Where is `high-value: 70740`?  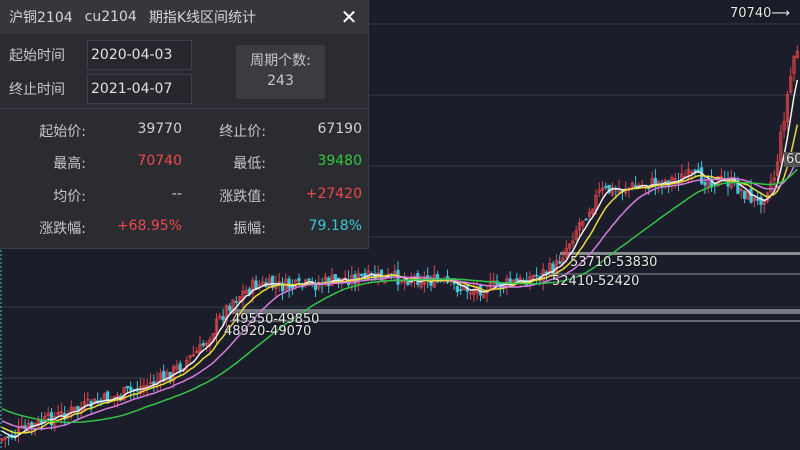
high-value: 70740 is located at coordinates (159, 161).